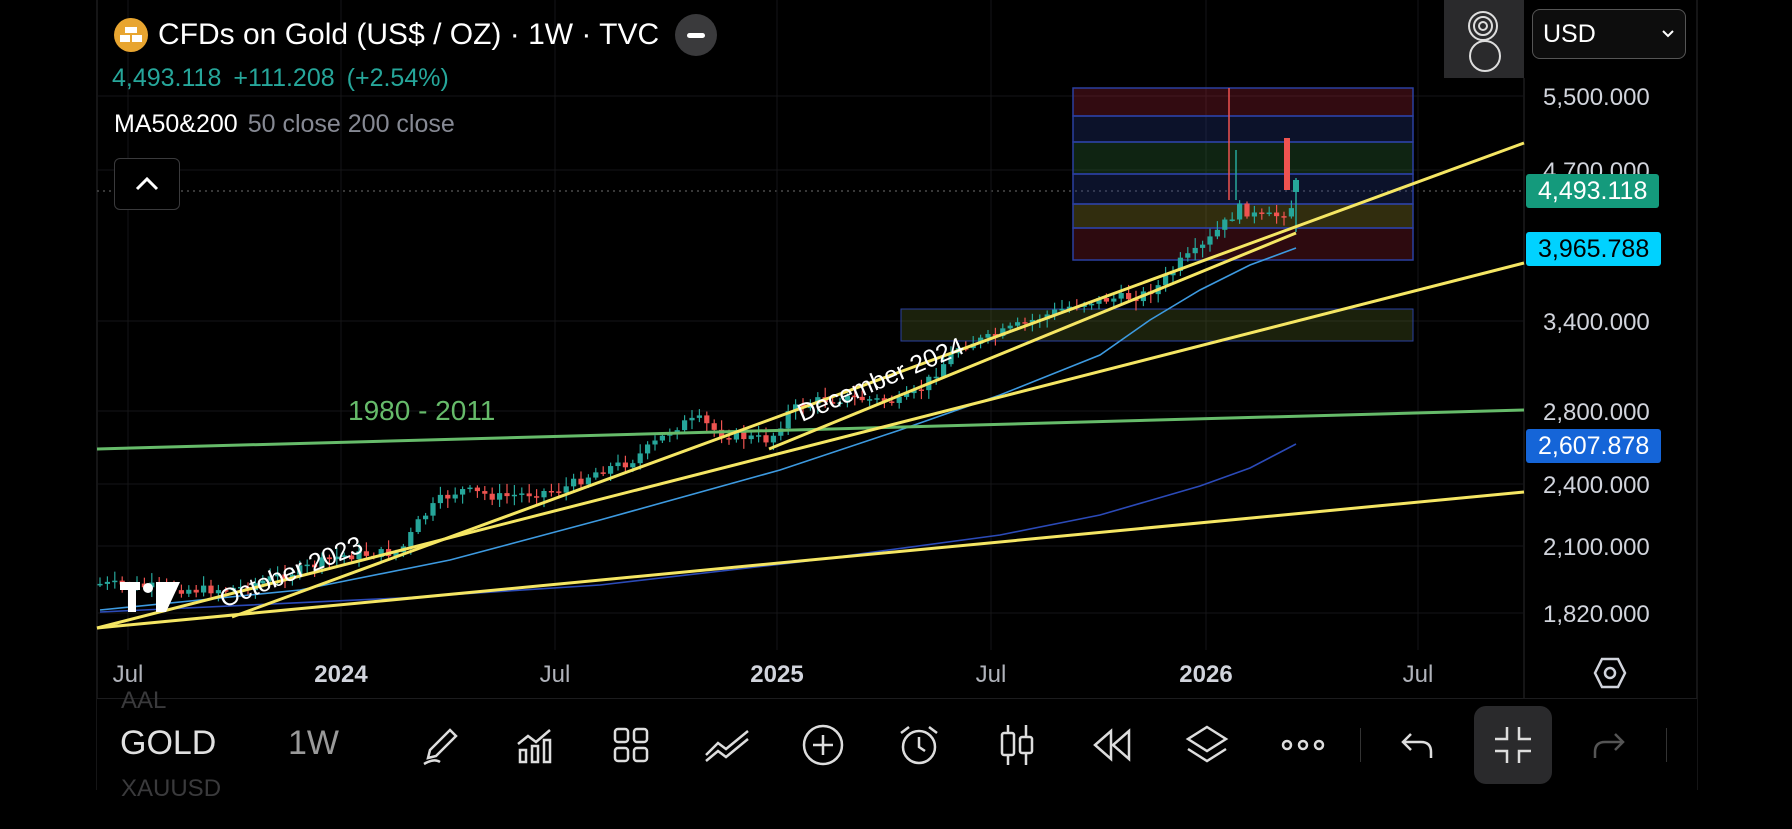  I want to click on price-tick-label: 5,500.000, so click(1596, 97).